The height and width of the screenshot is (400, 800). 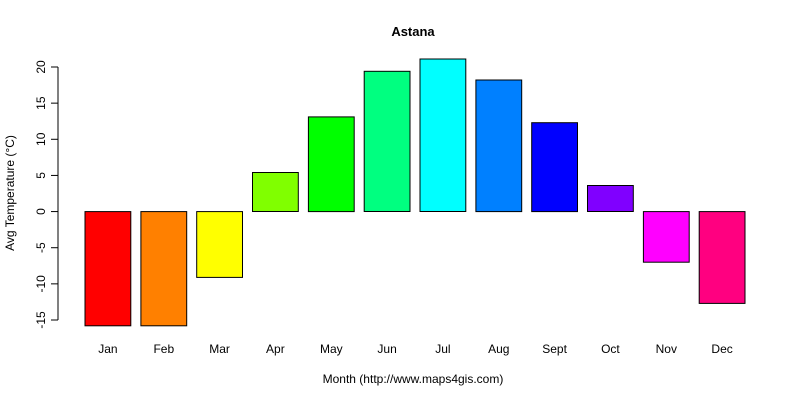 What do you see at coordinates (275, 349) in the screenshot?
I see `x-tick-label-apr: Apr` at bounding box center [275, 349].